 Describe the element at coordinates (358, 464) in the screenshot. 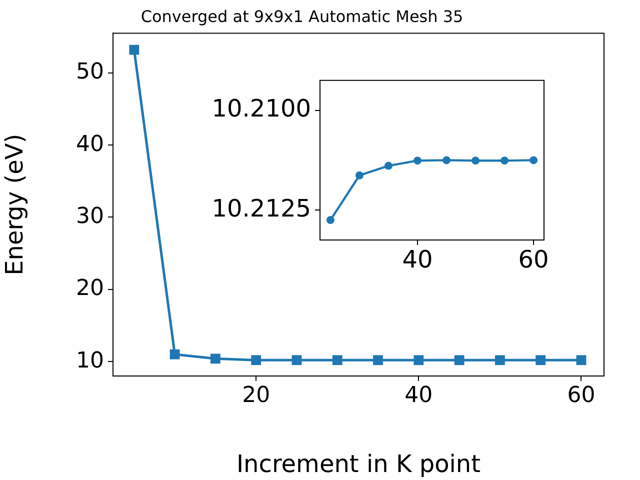

I see `x-axis-title: Increment in K point` at that location.